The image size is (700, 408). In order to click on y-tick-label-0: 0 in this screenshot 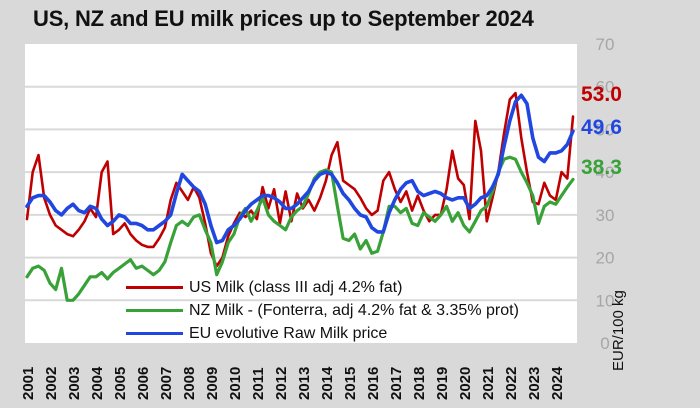, I will do `click(604, 343)`.